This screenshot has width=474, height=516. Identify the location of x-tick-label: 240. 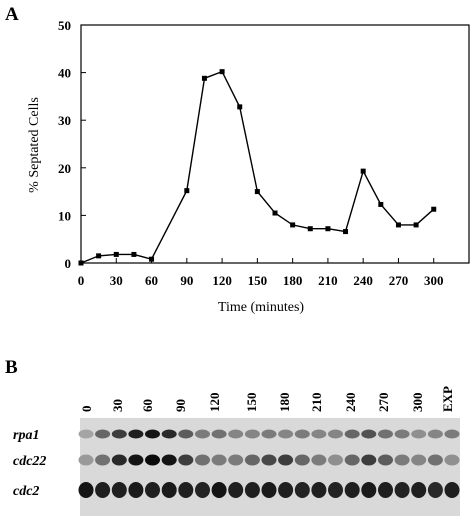
(363, 280).